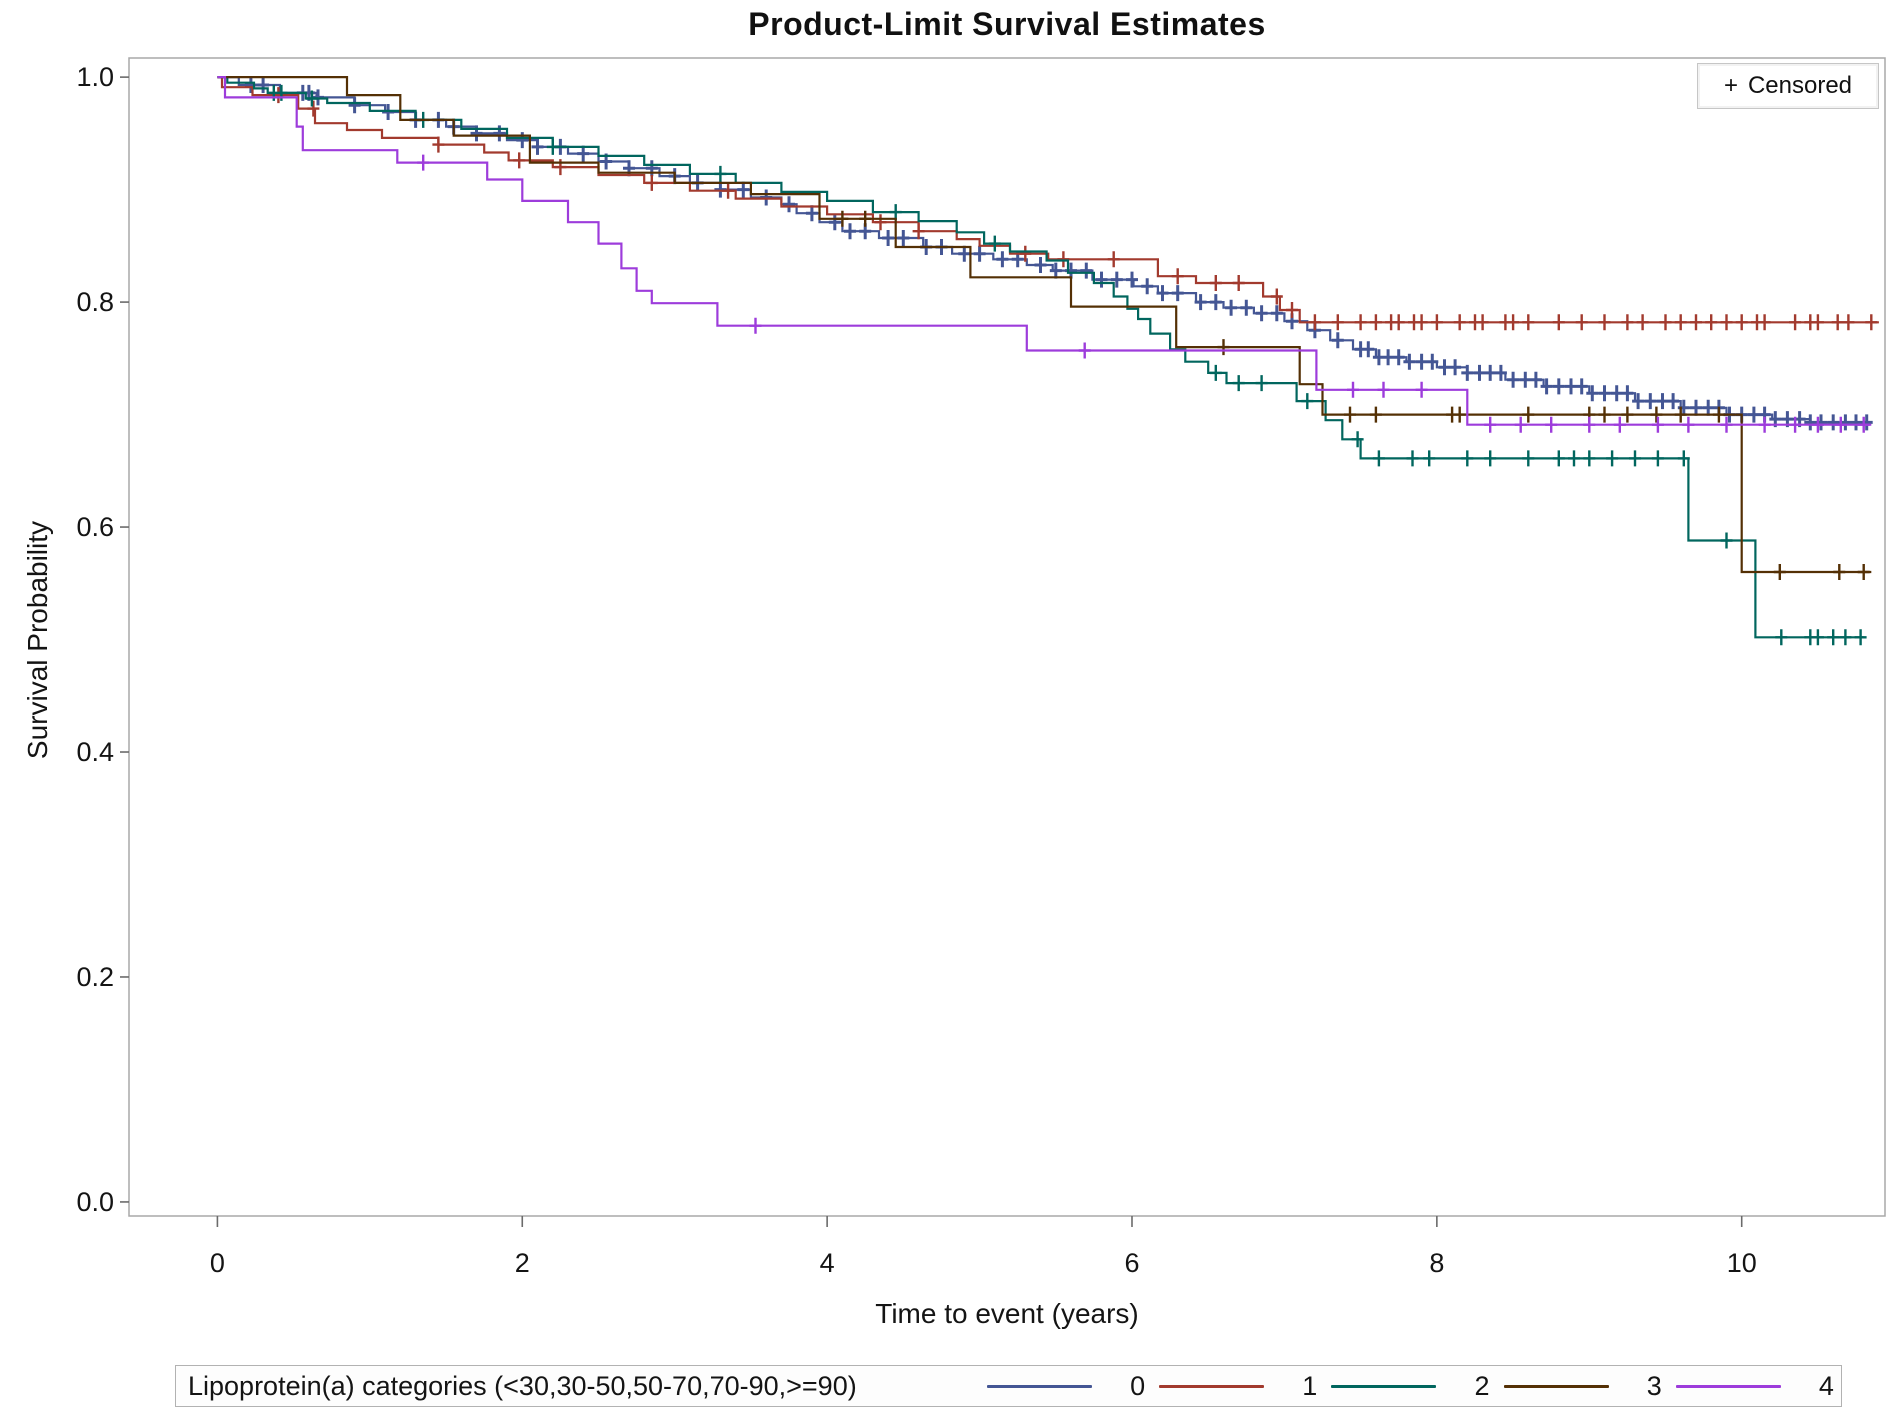 The height and width of the screenshot is (1408, 1893). I want to click on x-tick-label: 8, so click(1436, 1263).